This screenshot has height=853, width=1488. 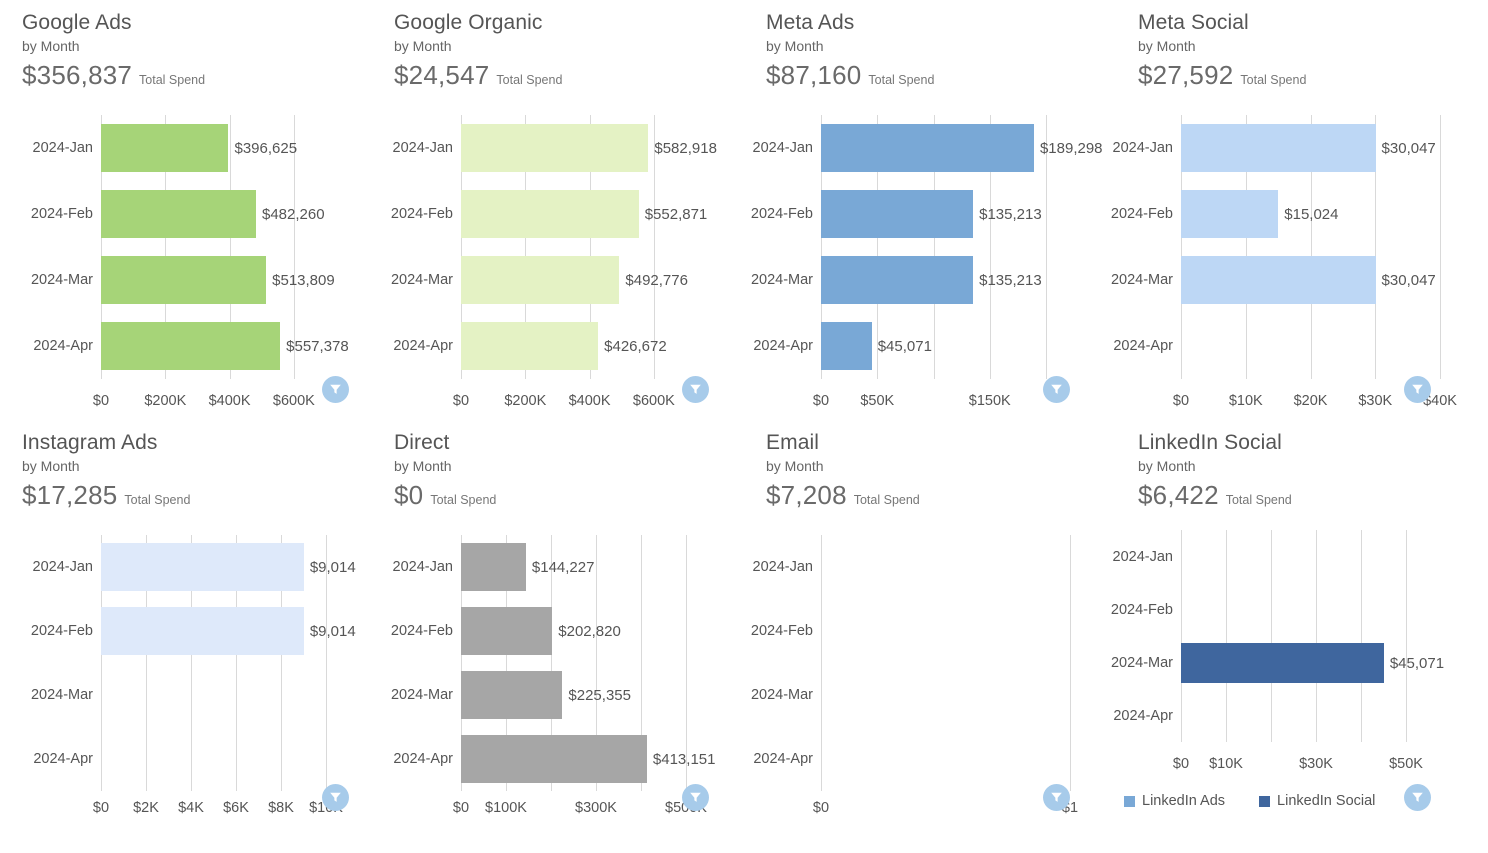 What do you see at coordinates (635, 346) in the screenshot?
I see `bar-value-label: $426,672` at bounding box center [635, 346].